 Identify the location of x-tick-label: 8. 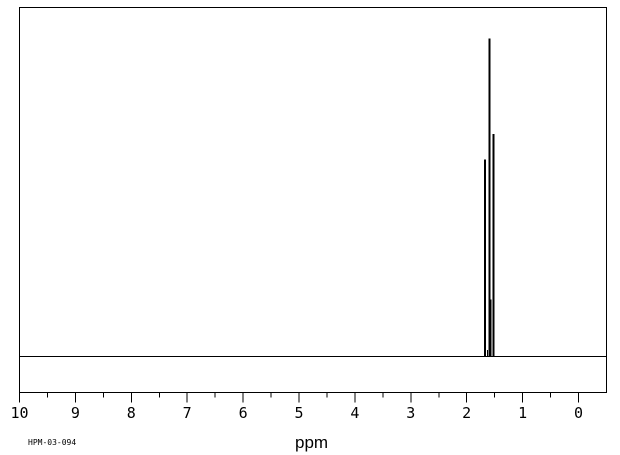
(131, 413).